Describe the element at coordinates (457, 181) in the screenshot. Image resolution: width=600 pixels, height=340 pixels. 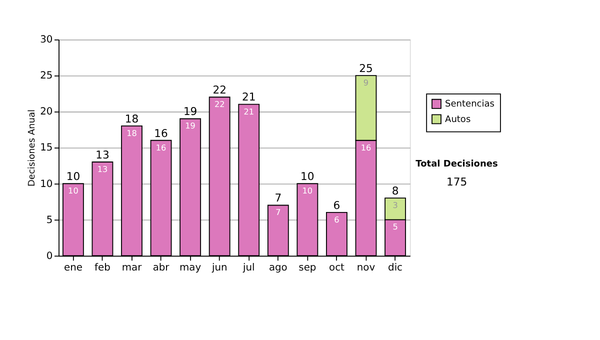
I see `text: 175` at that location.